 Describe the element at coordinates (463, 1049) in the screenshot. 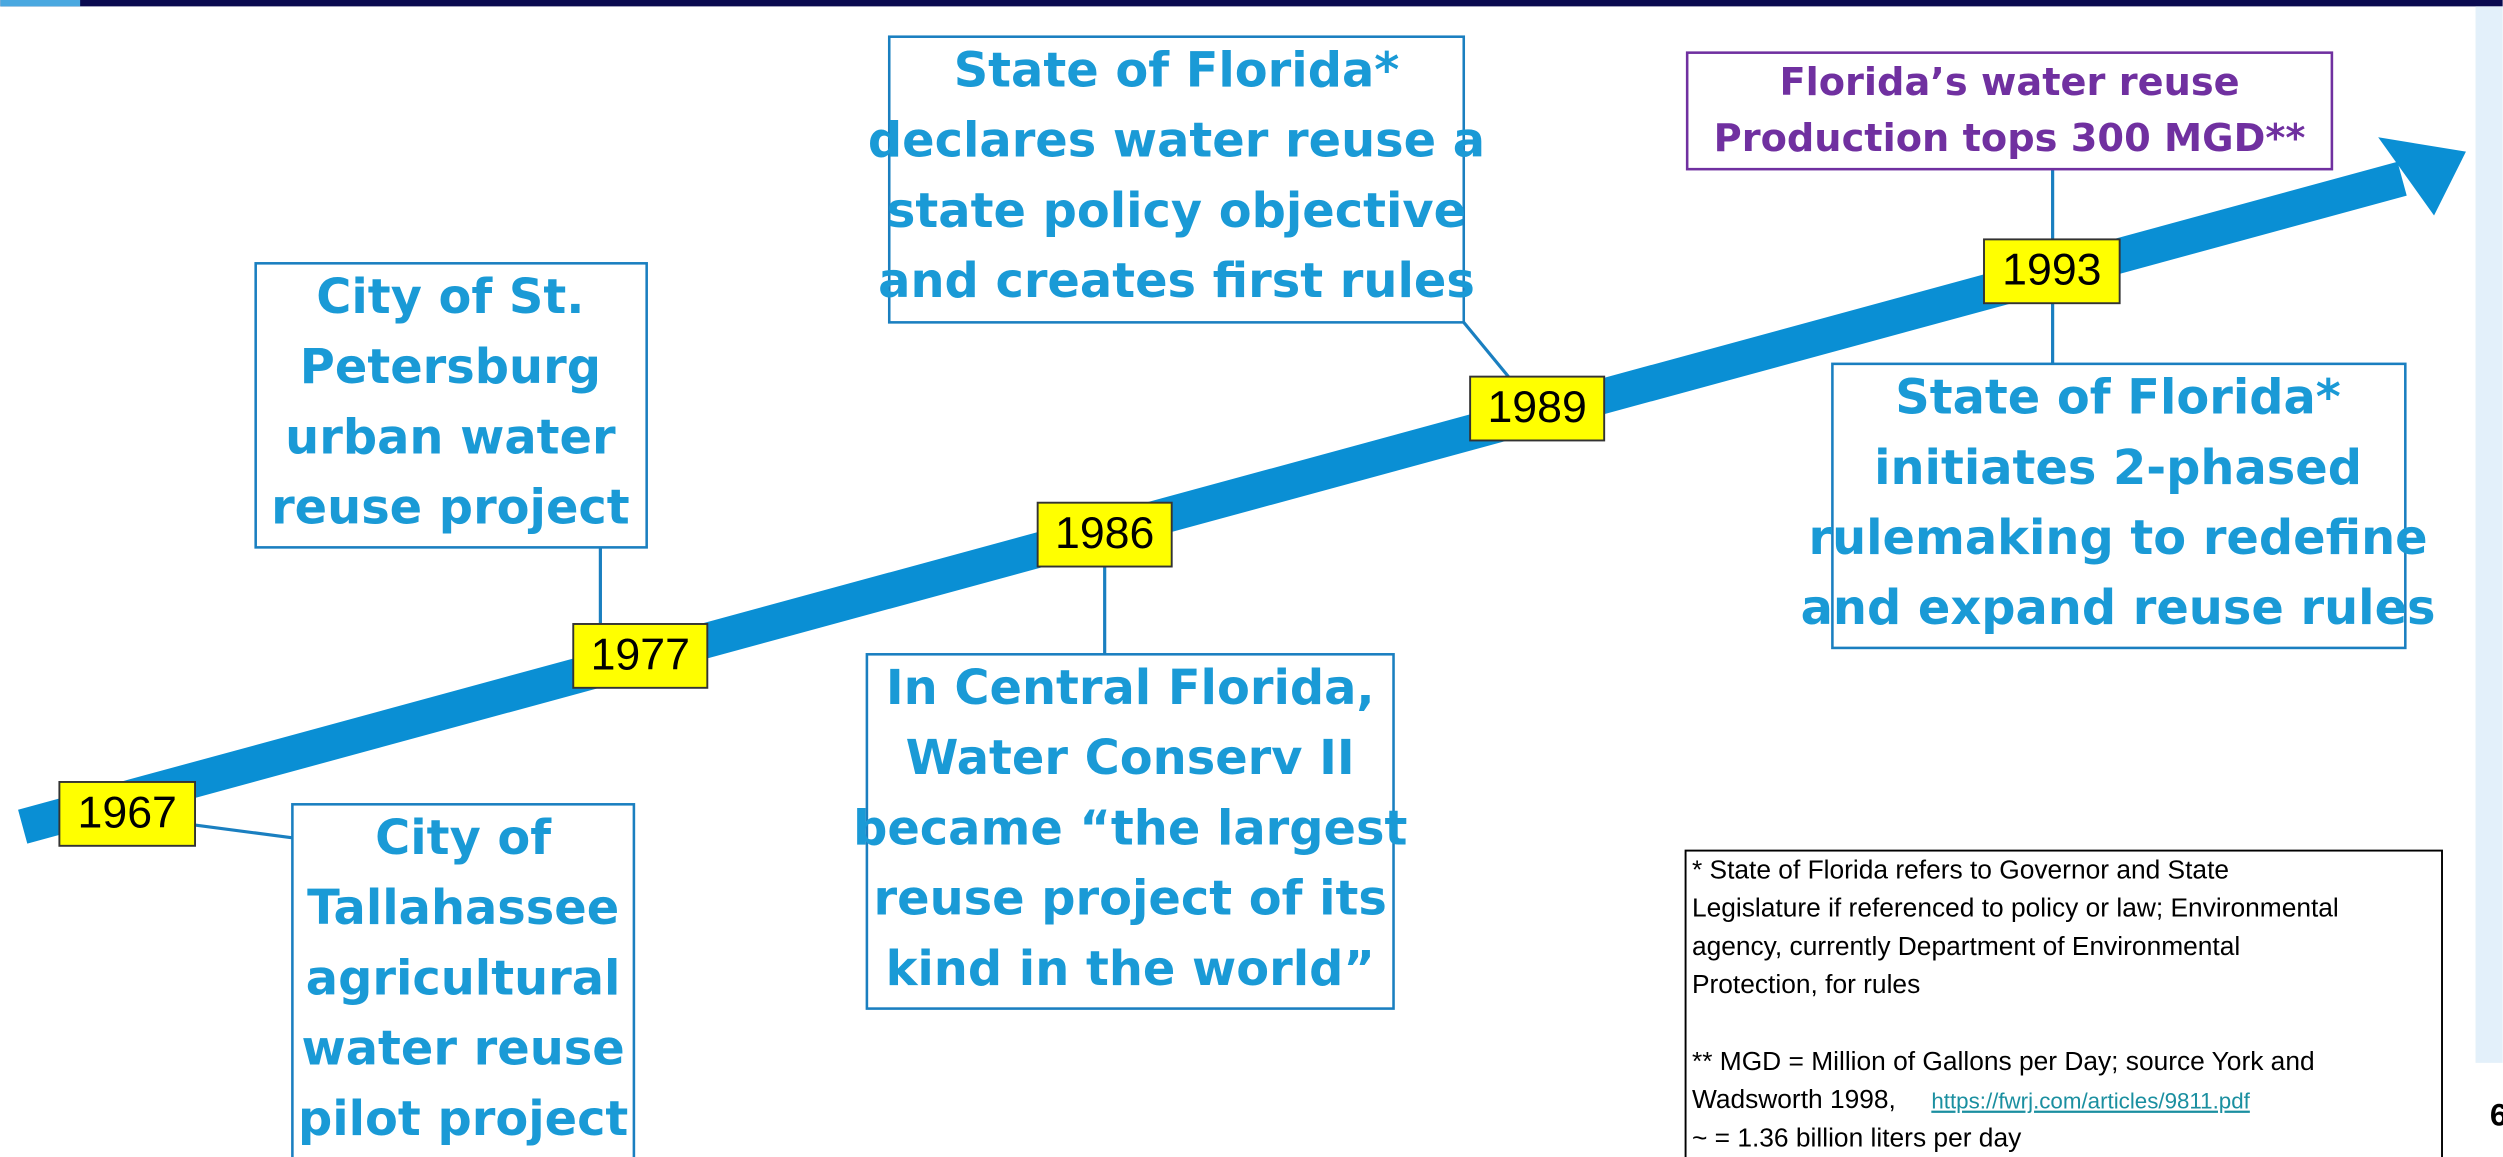

I see `event-text: water reuse` at that location.